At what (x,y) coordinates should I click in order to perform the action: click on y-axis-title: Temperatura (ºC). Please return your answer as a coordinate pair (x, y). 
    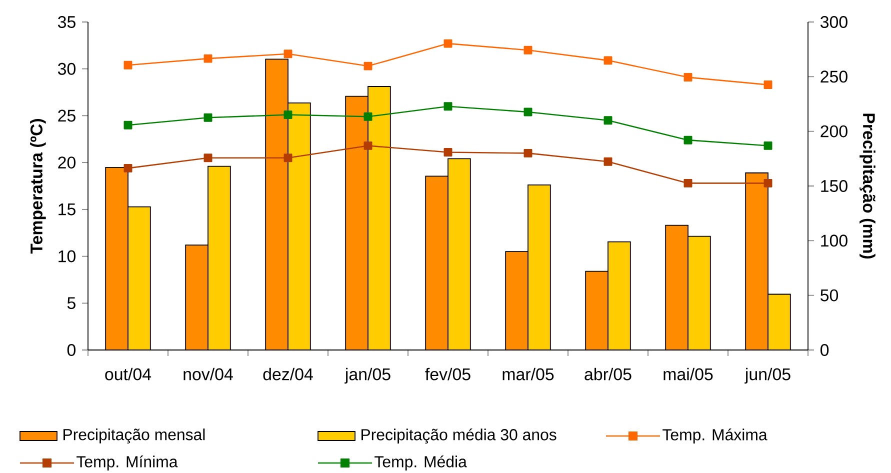
    Looking at the image, I should click on (38, 186).